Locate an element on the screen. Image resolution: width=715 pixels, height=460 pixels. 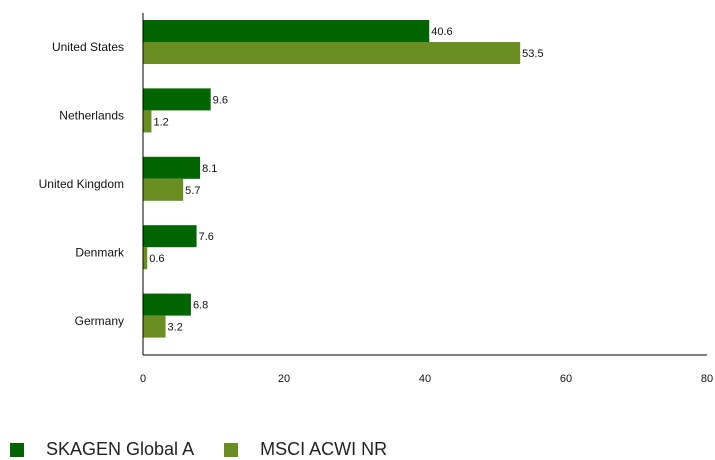
data-label-series-2-netherlands: 1.2 is located at coordinates (160, 122).